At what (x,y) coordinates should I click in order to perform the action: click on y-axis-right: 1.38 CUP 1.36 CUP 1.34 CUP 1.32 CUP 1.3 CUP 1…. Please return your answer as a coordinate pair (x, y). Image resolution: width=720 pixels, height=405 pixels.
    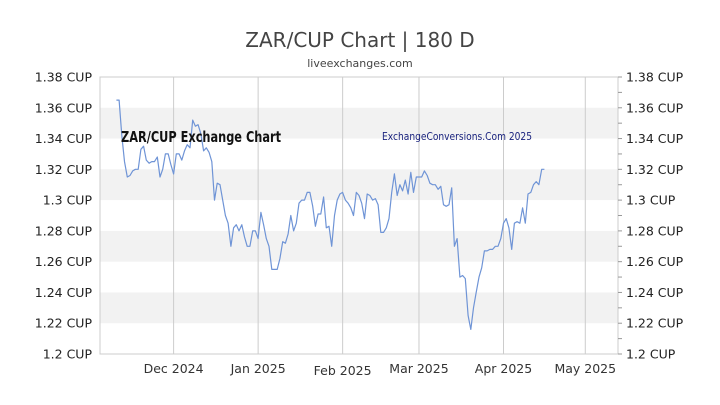
    Looking at the image, I should click on (655, 216).